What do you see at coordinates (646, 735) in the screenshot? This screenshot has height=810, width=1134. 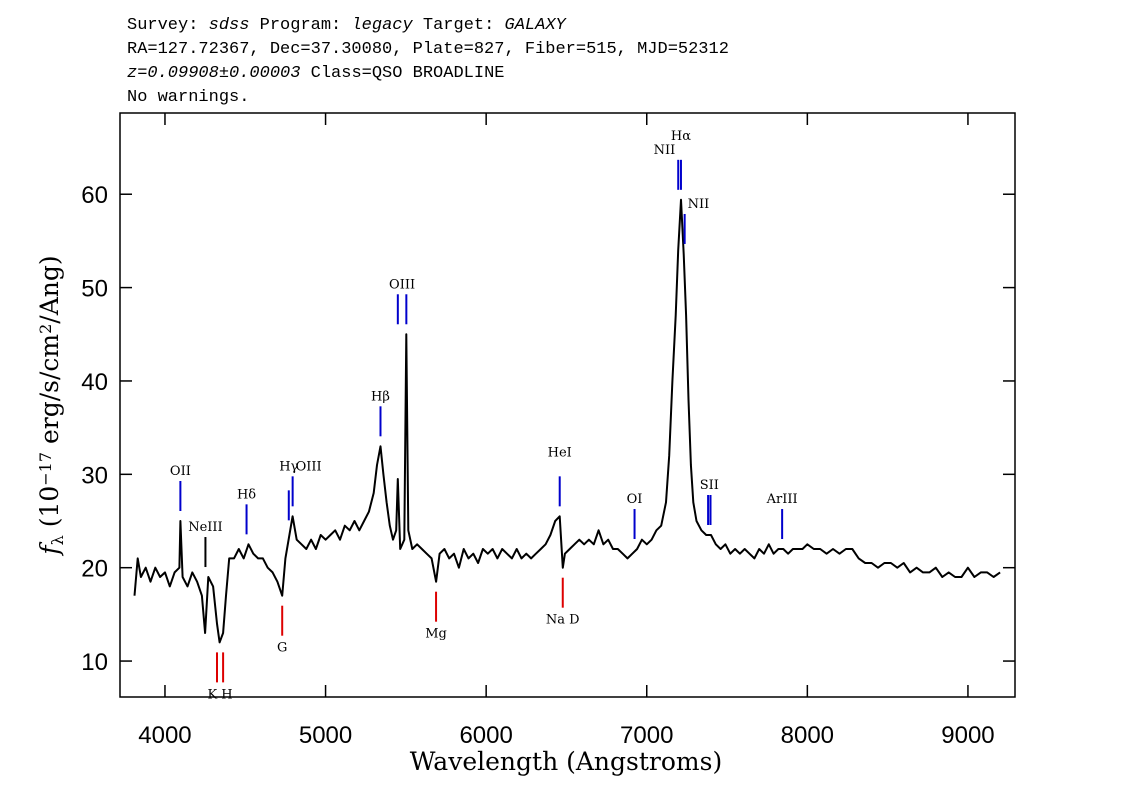 I see `x-tick-label: 7000` at bounding box center [646, 735].